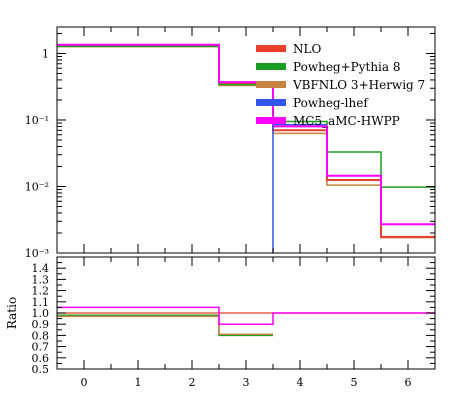 This screenshot has width=450, height=407. Describe the element at coordinates (41, 313) in the screenshot. I see `ratio-y-tick-label: 1.0` at that location.